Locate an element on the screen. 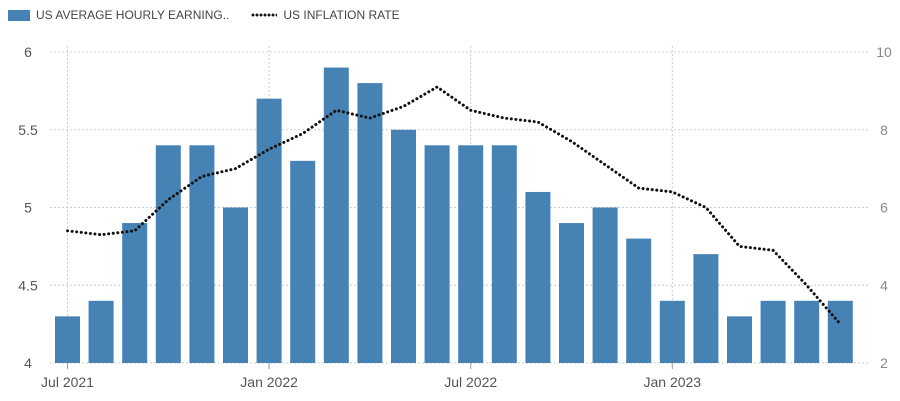 The width and height of the screenshot is (900, 401). left-tick-label: 6 is located at coordinates (28, 52).